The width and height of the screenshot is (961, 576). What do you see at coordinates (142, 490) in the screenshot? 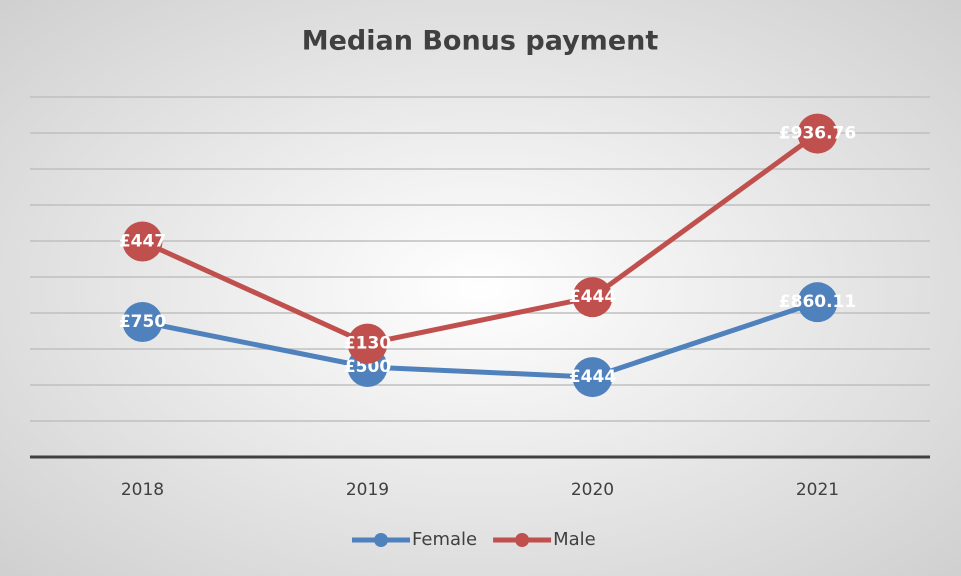
I see `x-tick-label: 2018` at bounding box center [142, 490].